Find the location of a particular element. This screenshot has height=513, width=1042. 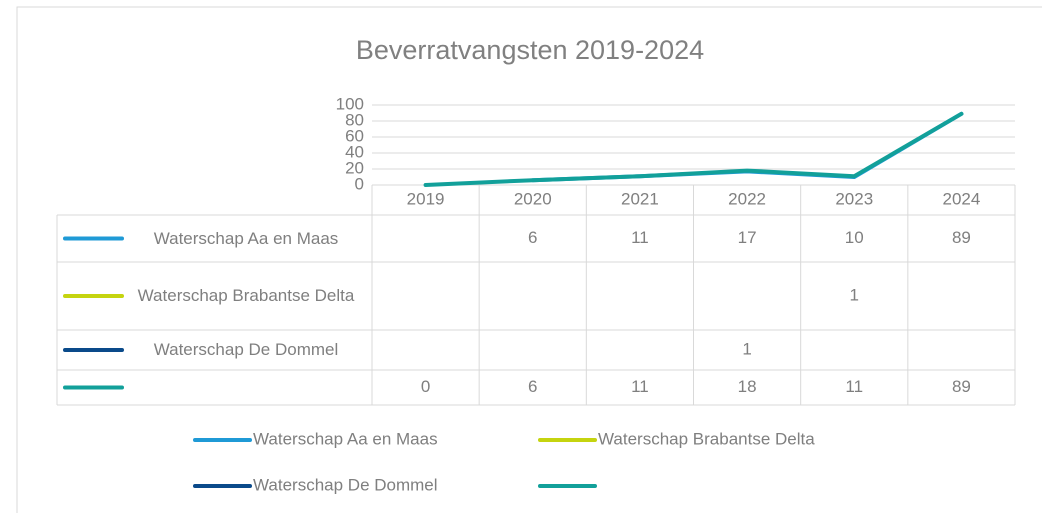

row-label: Waterschap Brabantse Delta is located at coordinates (246, 295).